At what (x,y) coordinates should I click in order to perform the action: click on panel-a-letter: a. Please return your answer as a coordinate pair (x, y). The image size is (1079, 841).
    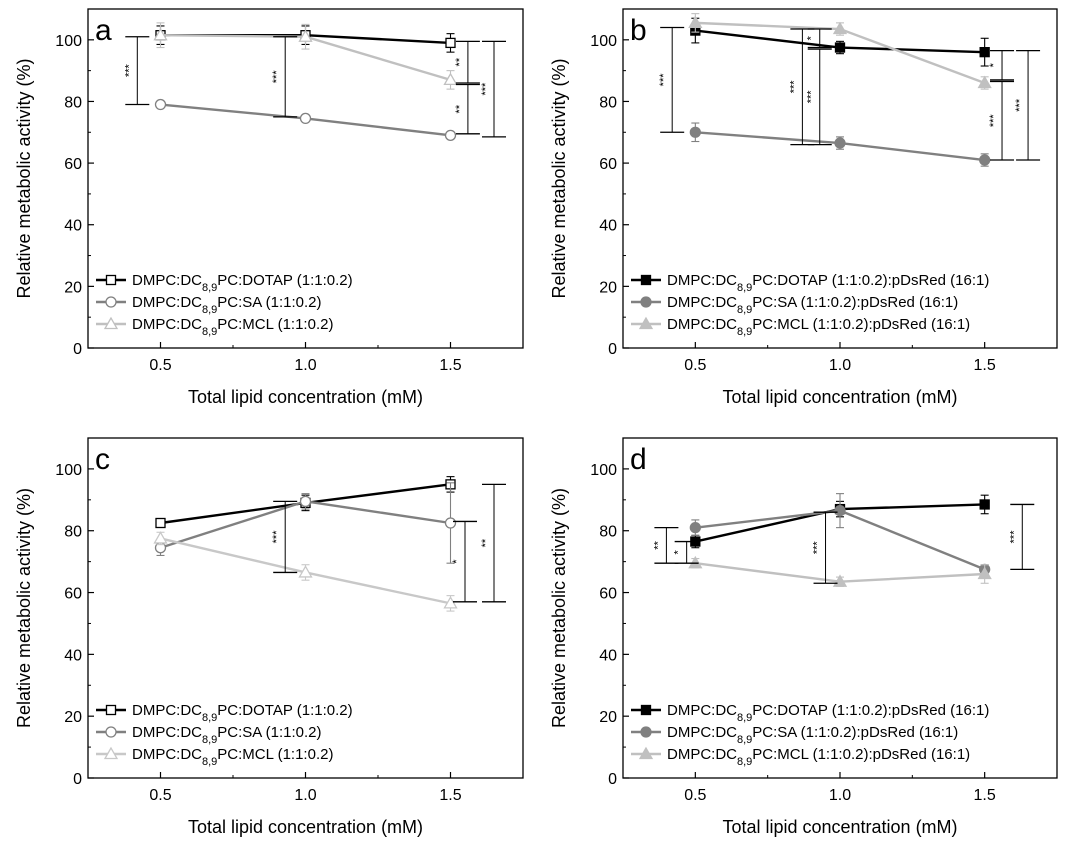
    Looking at the image, I should click on (103, 30).